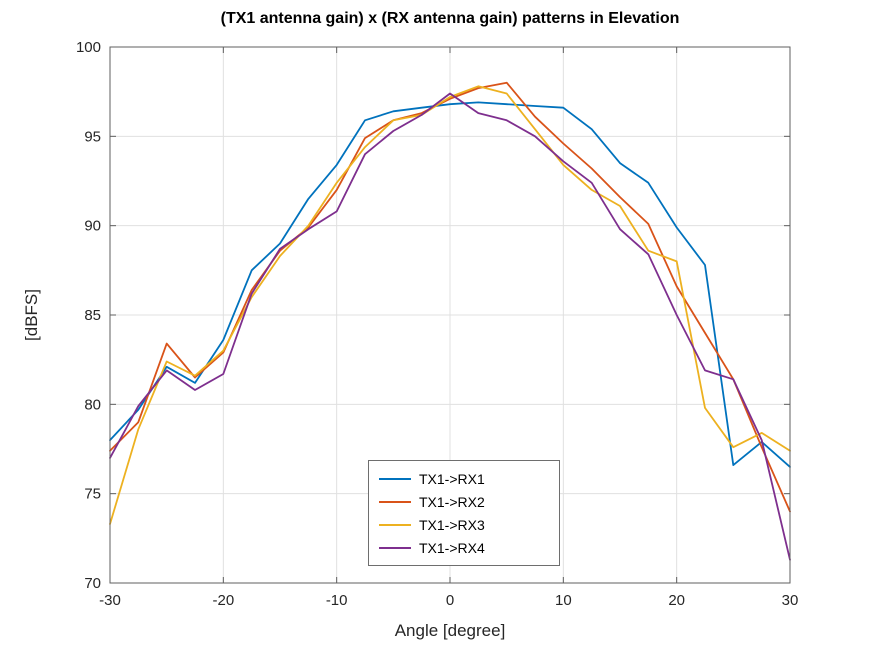 Image resolution: width=874 pixels, height=656 pixels. Describe the element at coordinates (92, 136) in the screenshot. I see `y-tick-label: 95` at that location.